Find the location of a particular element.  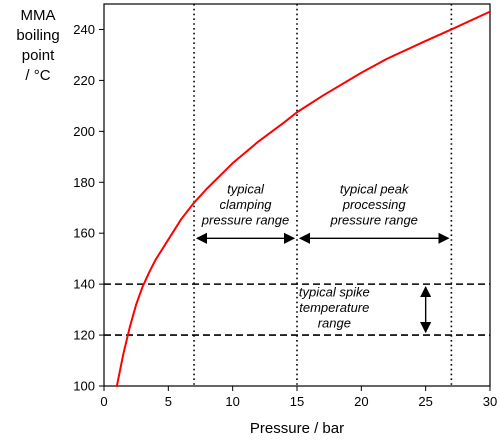

y-axis-label-line: MMA is located at coordinates (38, 15).